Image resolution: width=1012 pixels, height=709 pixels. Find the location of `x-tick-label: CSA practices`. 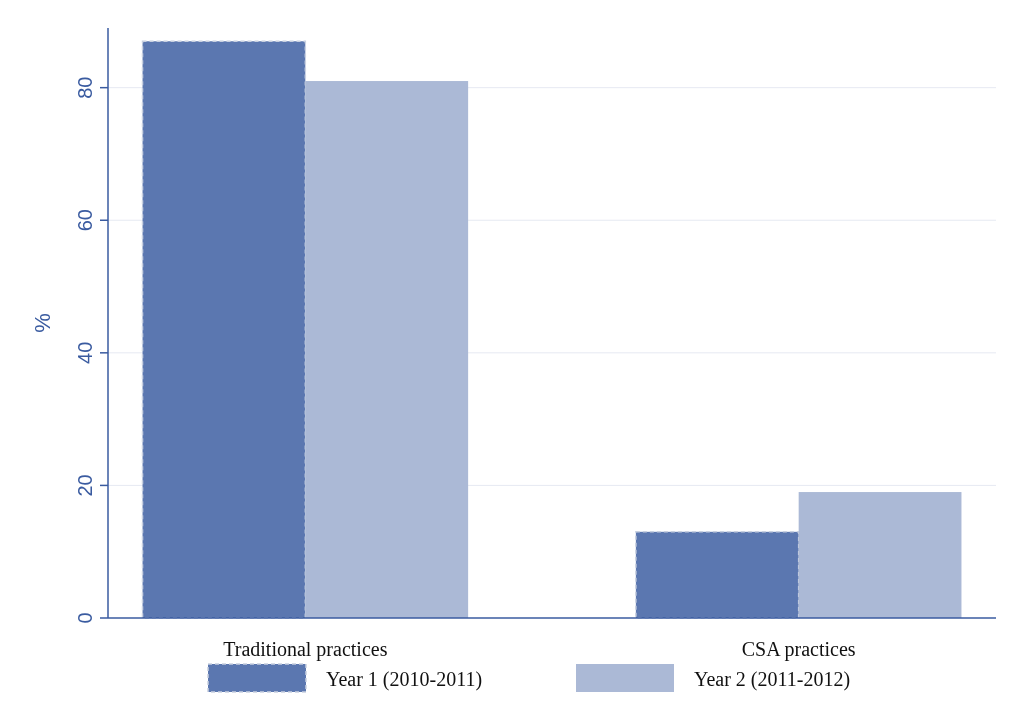

x-tick-label: CSA practices is located at coordinates (798, 649).